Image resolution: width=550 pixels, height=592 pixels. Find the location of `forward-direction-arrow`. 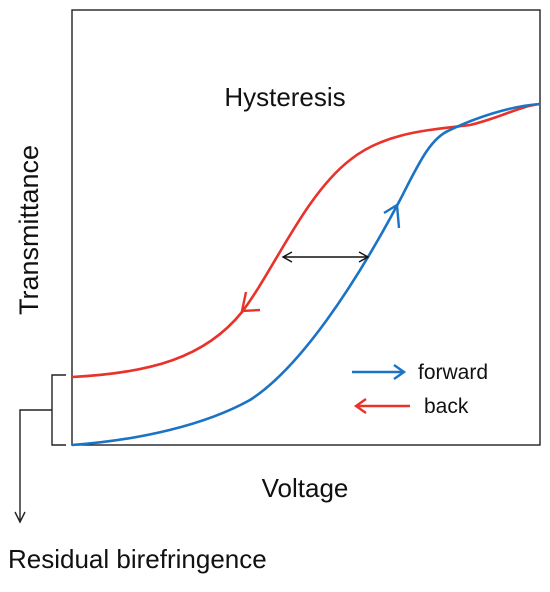

forward-direction-arrow is located at coordinates (392, 215).